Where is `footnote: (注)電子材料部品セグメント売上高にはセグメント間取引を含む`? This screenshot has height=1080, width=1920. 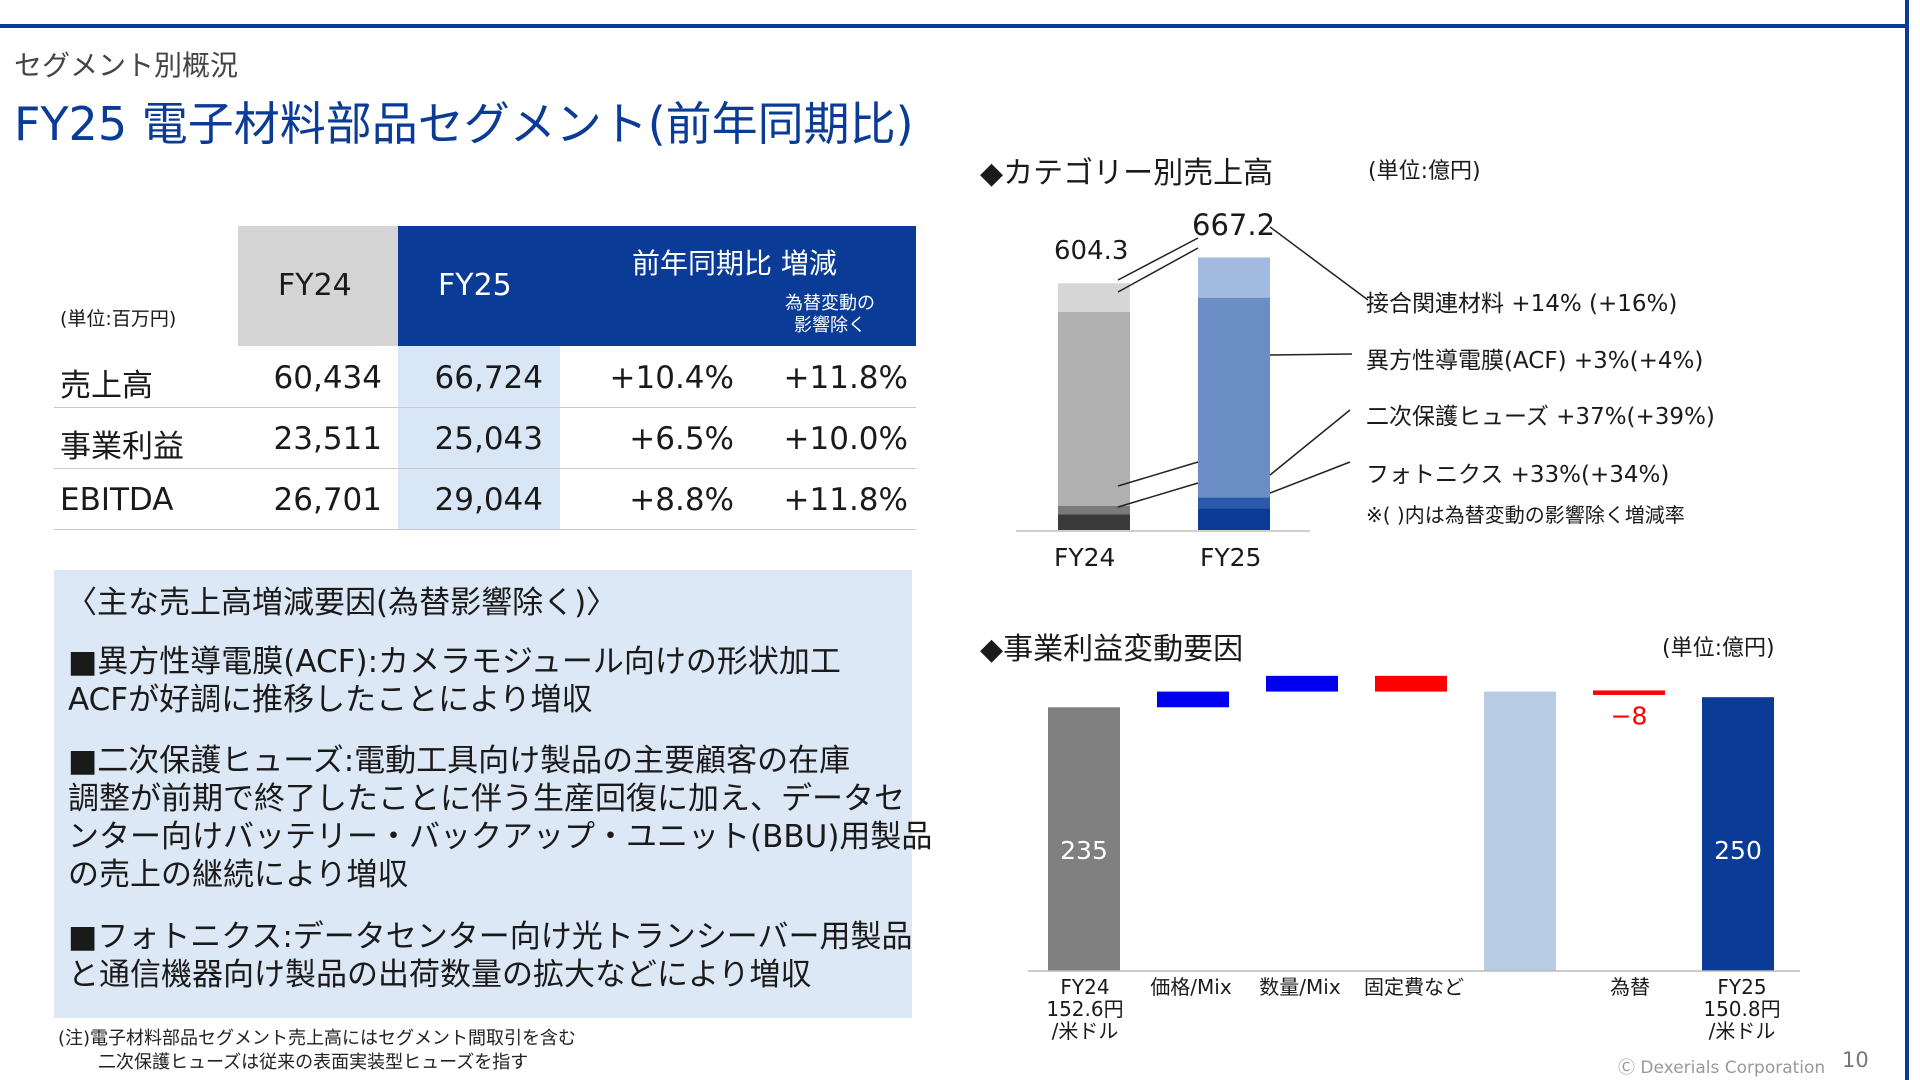 footnote: (注)電子材料部品セグメント売上高にはセグメント間取引を含む is located at coordinates (317, 1038).